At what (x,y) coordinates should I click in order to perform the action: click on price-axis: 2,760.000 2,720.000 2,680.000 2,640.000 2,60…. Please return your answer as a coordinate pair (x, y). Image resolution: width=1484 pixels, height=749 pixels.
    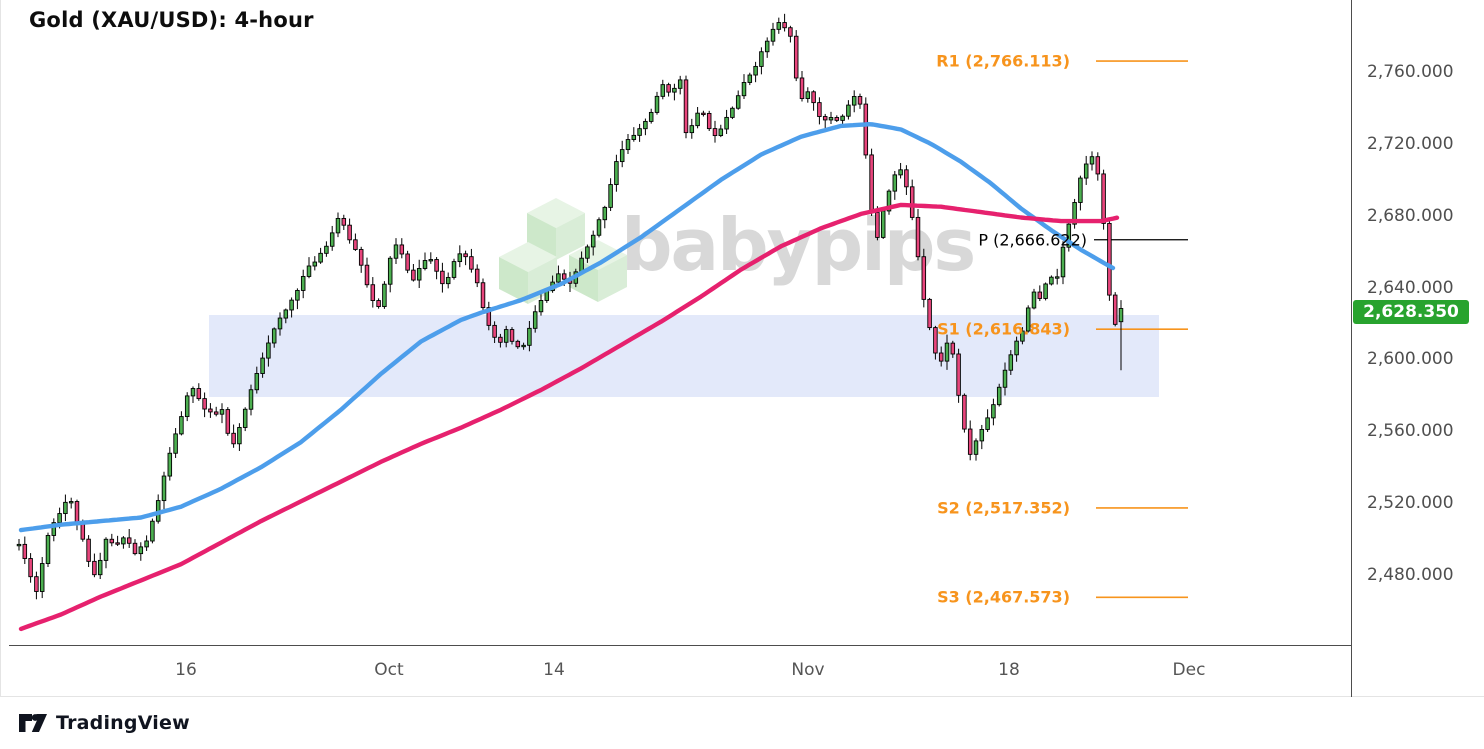
    Looking at the image, I should click on (1418, 322).